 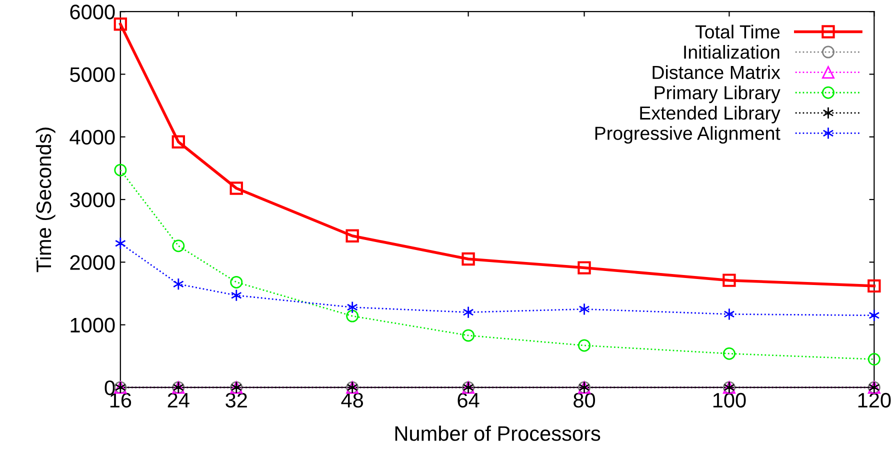 I want to click on legend-label: Distance Matrix, so click(x=716, y=72).